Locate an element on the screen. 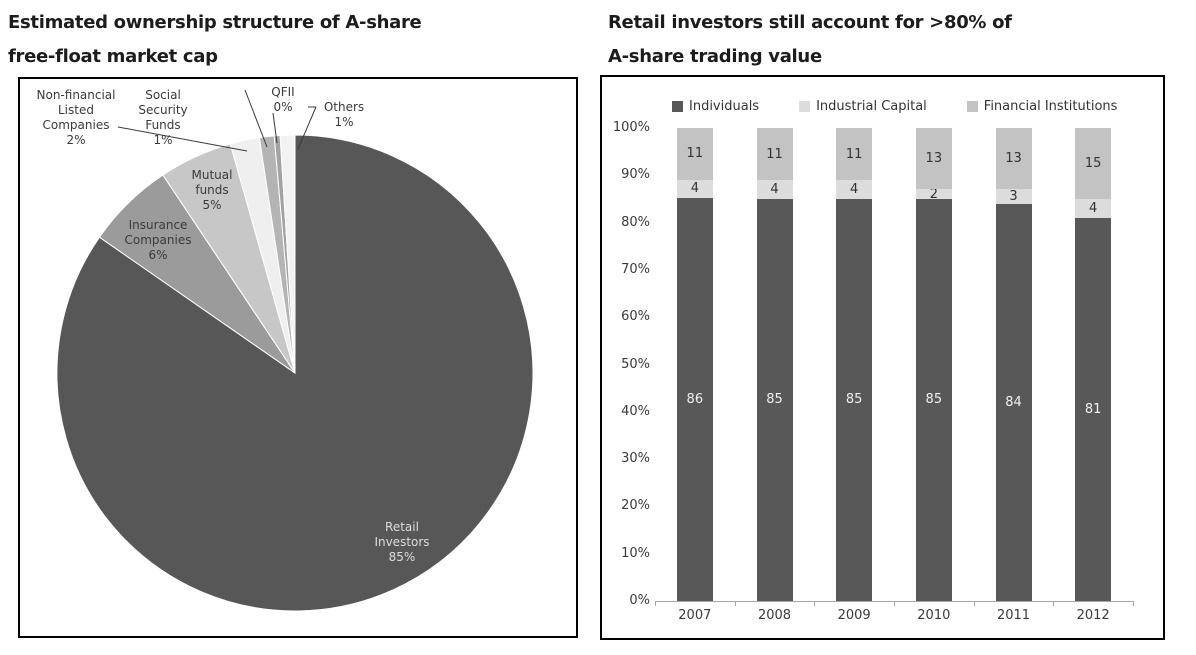 This screenshot has height=655, width=1196. y-axis-label-90pct: 90% is located at coordinates (635, 175).